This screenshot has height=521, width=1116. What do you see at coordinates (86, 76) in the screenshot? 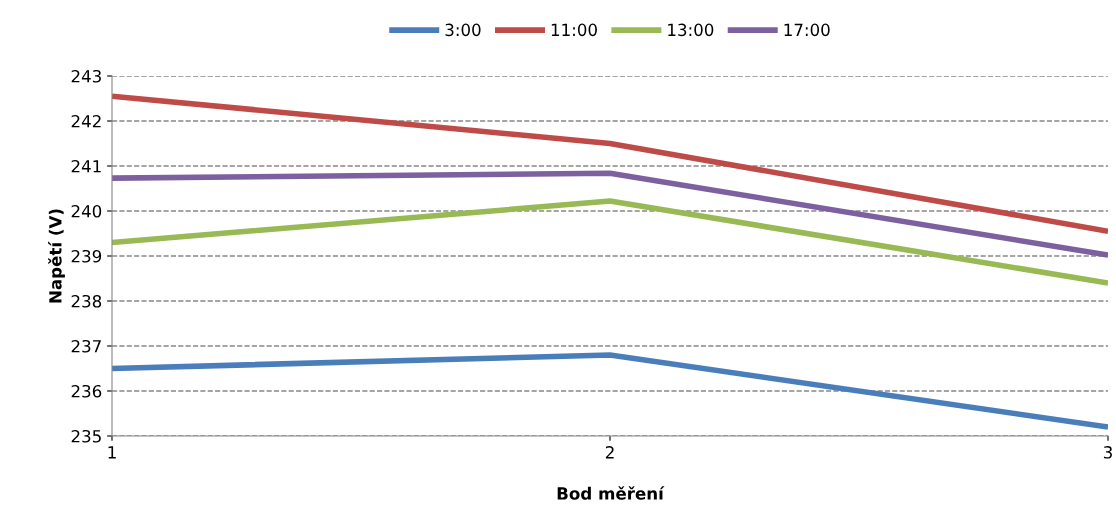
I see `y-tick-label: 243` at bounding box center [86, 76].